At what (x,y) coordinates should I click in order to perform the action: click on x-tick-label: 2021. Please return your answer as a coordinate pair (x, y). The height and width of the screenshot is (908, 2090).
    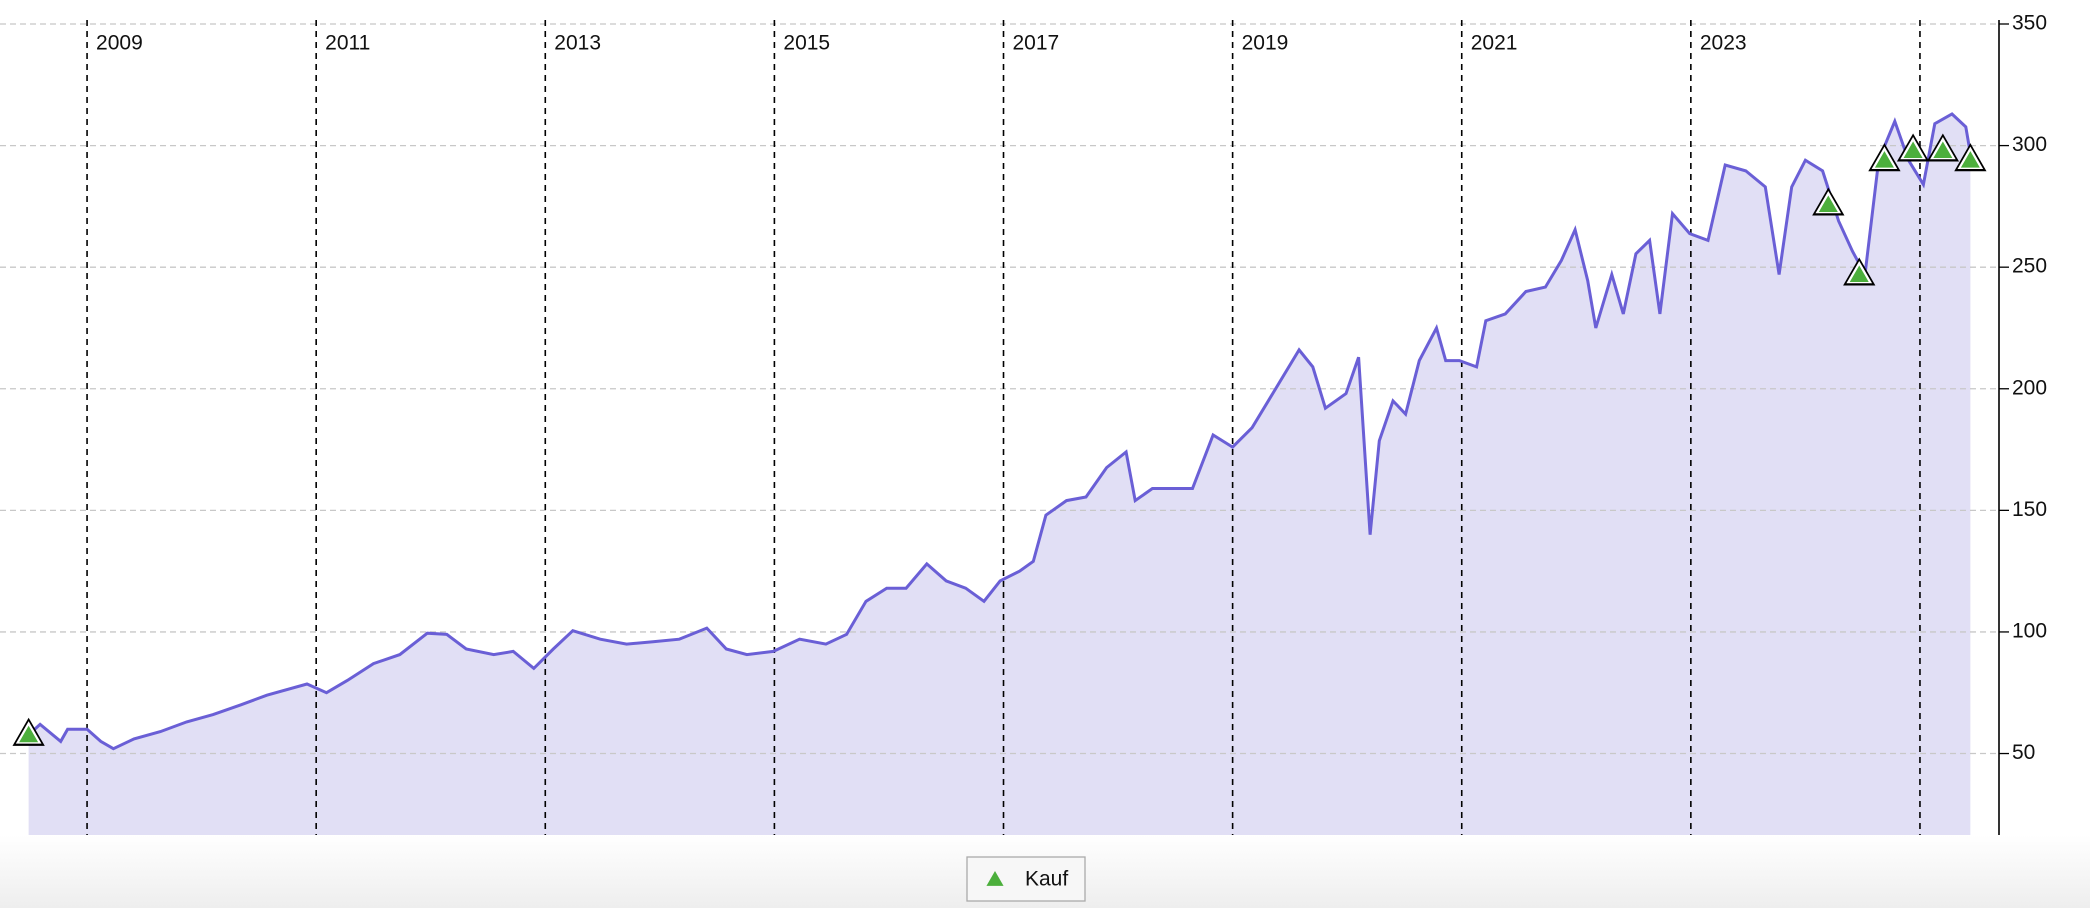
    Looking at the image, I should click on (1494, 43).